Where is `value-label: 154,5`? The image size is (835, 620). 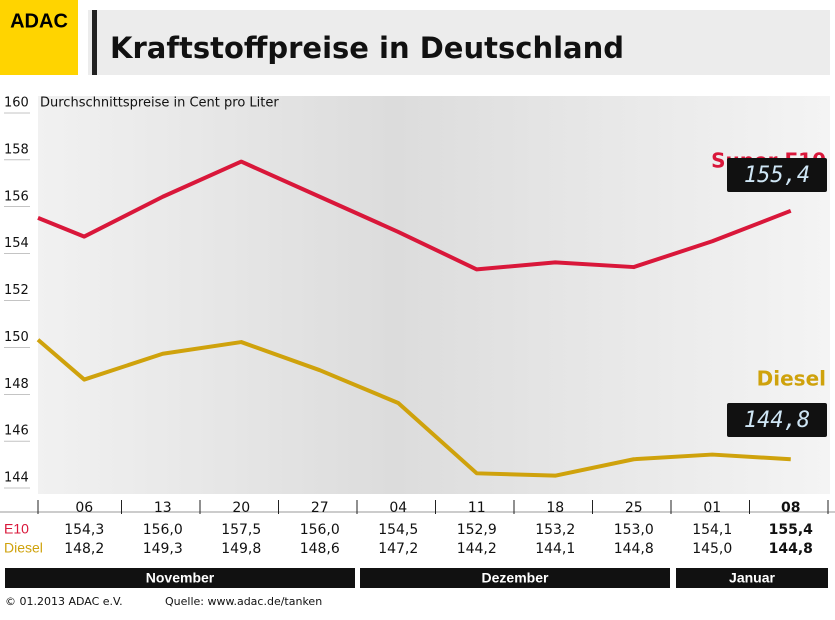 value-label: 154,5 is located at coordinates (398, 530).